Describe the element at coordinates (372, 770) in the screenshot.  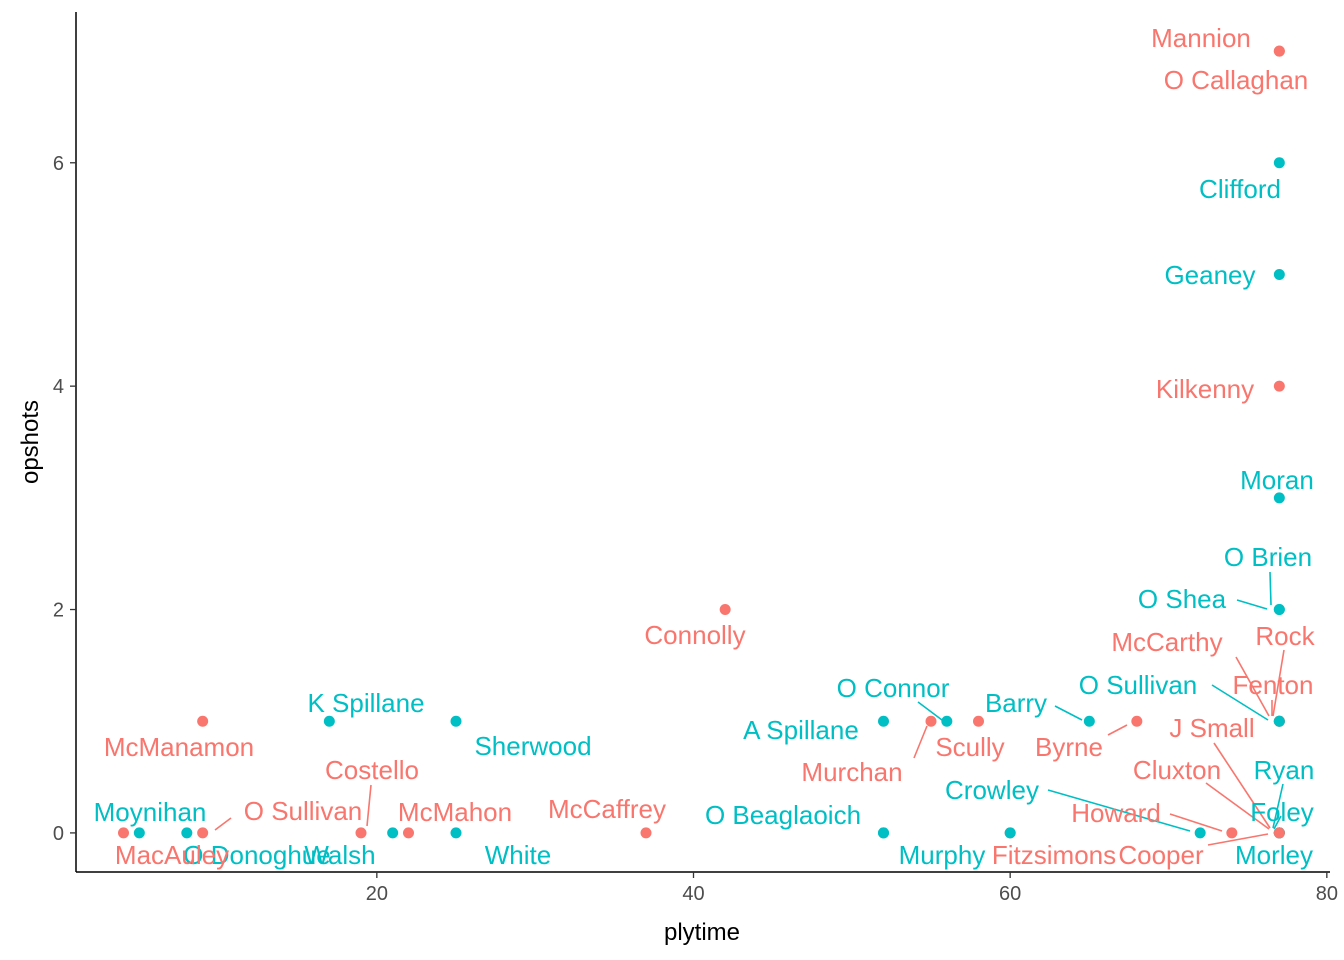
I see `point-label: Costello` at that location.